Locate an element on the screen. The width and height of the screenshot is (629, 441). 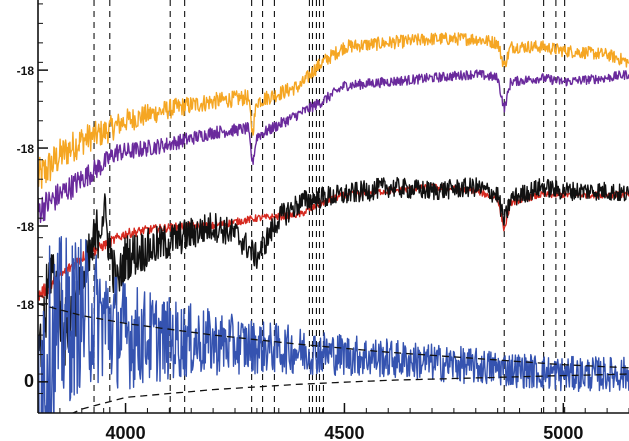
y-tick-label: 0 is located at coordinates (29, 381).